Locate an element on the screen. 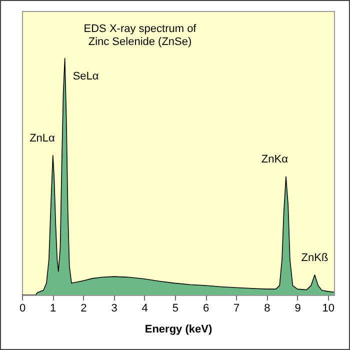  annotation: ZnKß is located at coordinates (314, 258).